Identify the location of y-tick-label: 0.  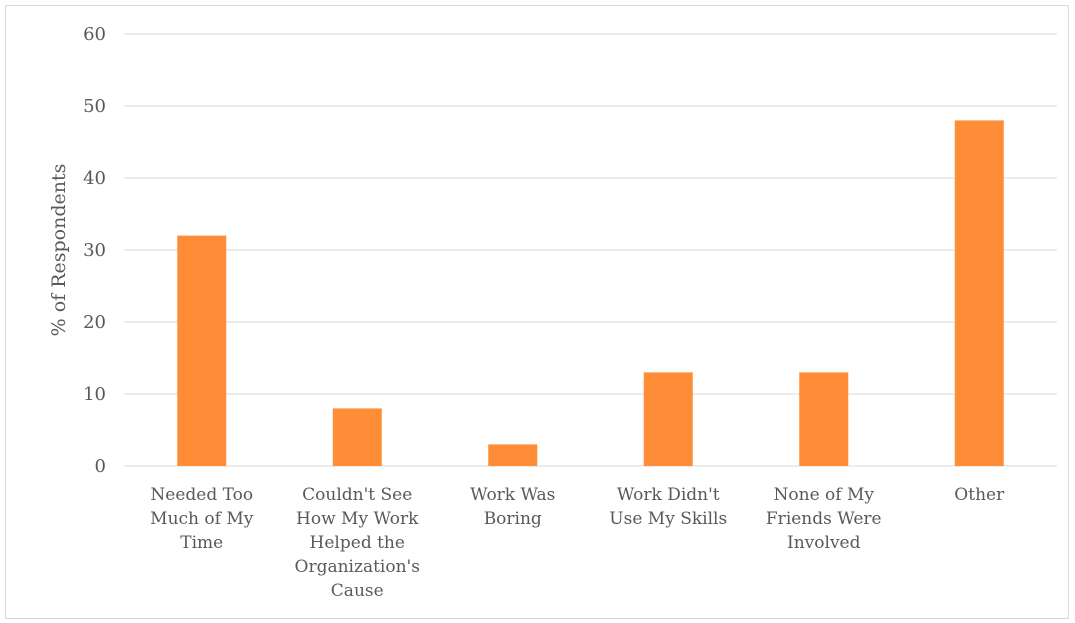
(100, 466).